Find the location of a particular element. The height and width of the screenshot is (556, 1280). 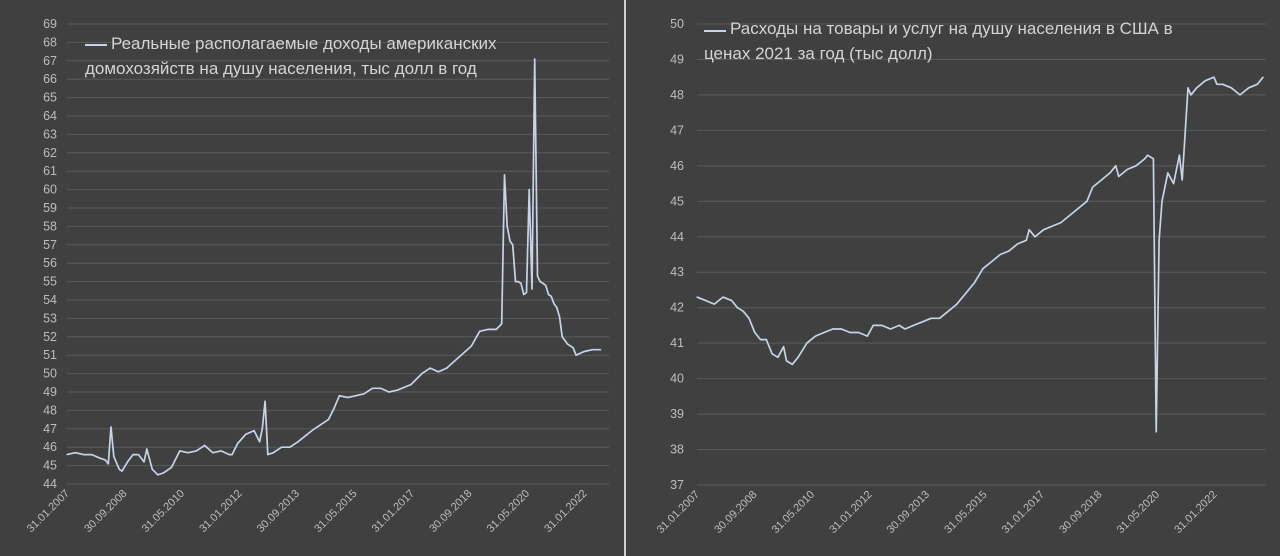

x-tick-label: 31.01.2012 is located at coordinates (220, 511).